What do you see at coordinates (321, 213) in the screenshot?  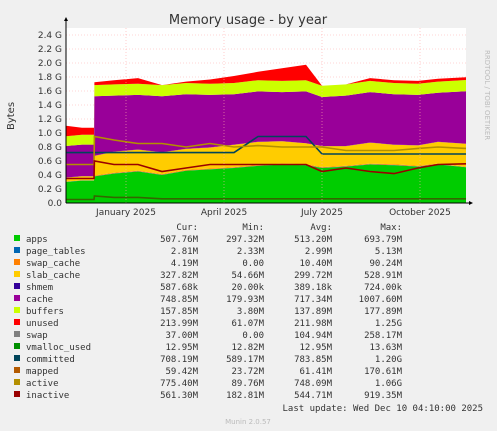 I see `x-tick-label: July 2025` at bounding box center [321, 213].